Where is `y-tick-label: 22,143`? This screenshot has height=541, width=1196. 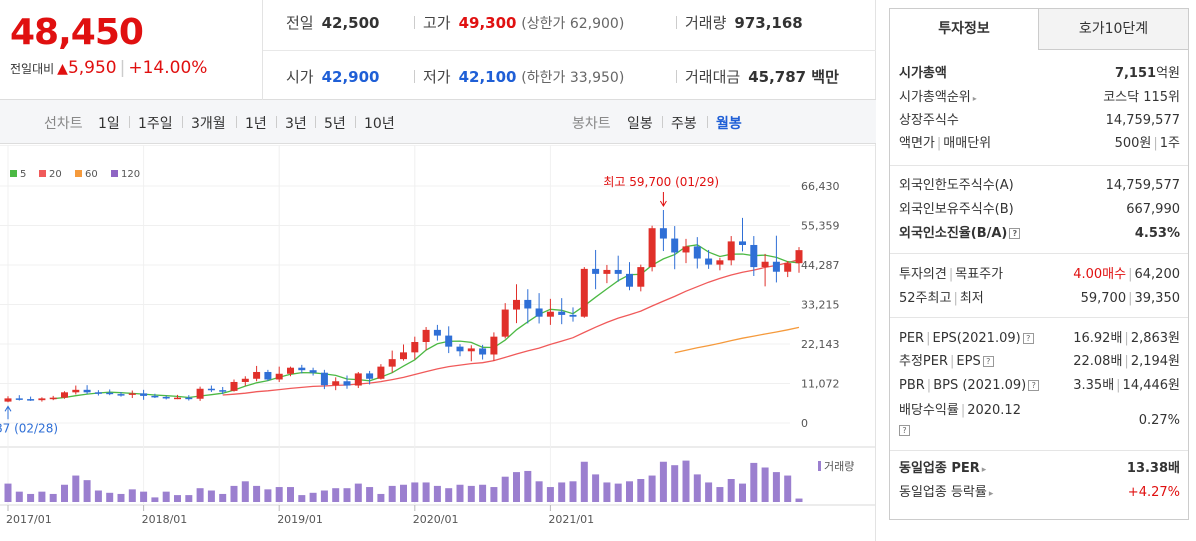
y-tick-label: 22,143 is located at coordinates (820, 344).